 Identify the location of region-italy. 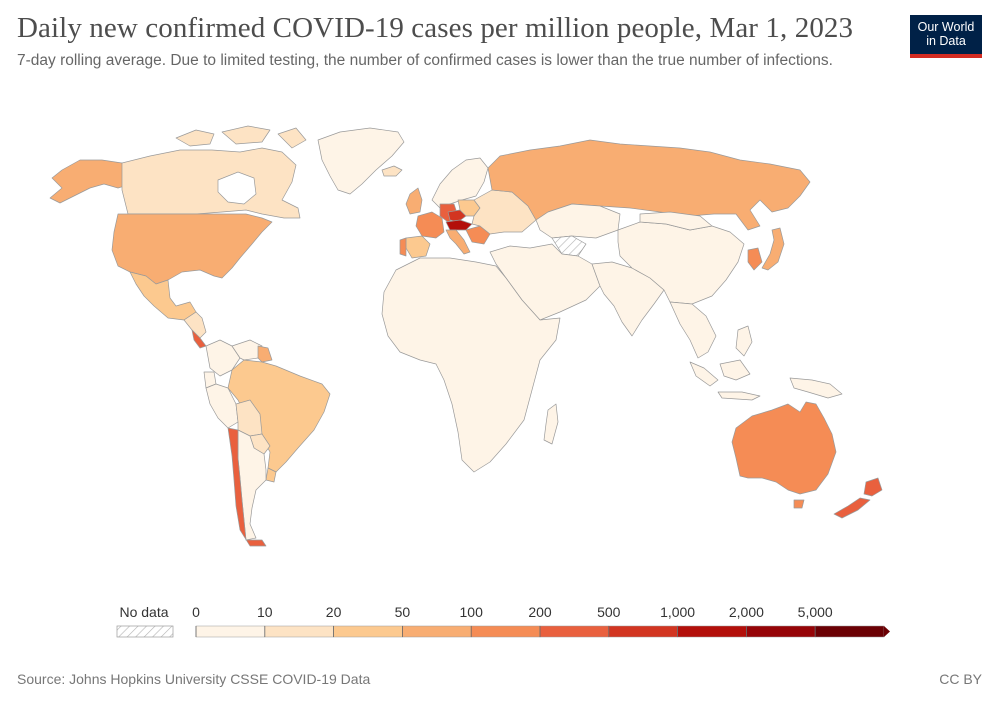
(458, 242).